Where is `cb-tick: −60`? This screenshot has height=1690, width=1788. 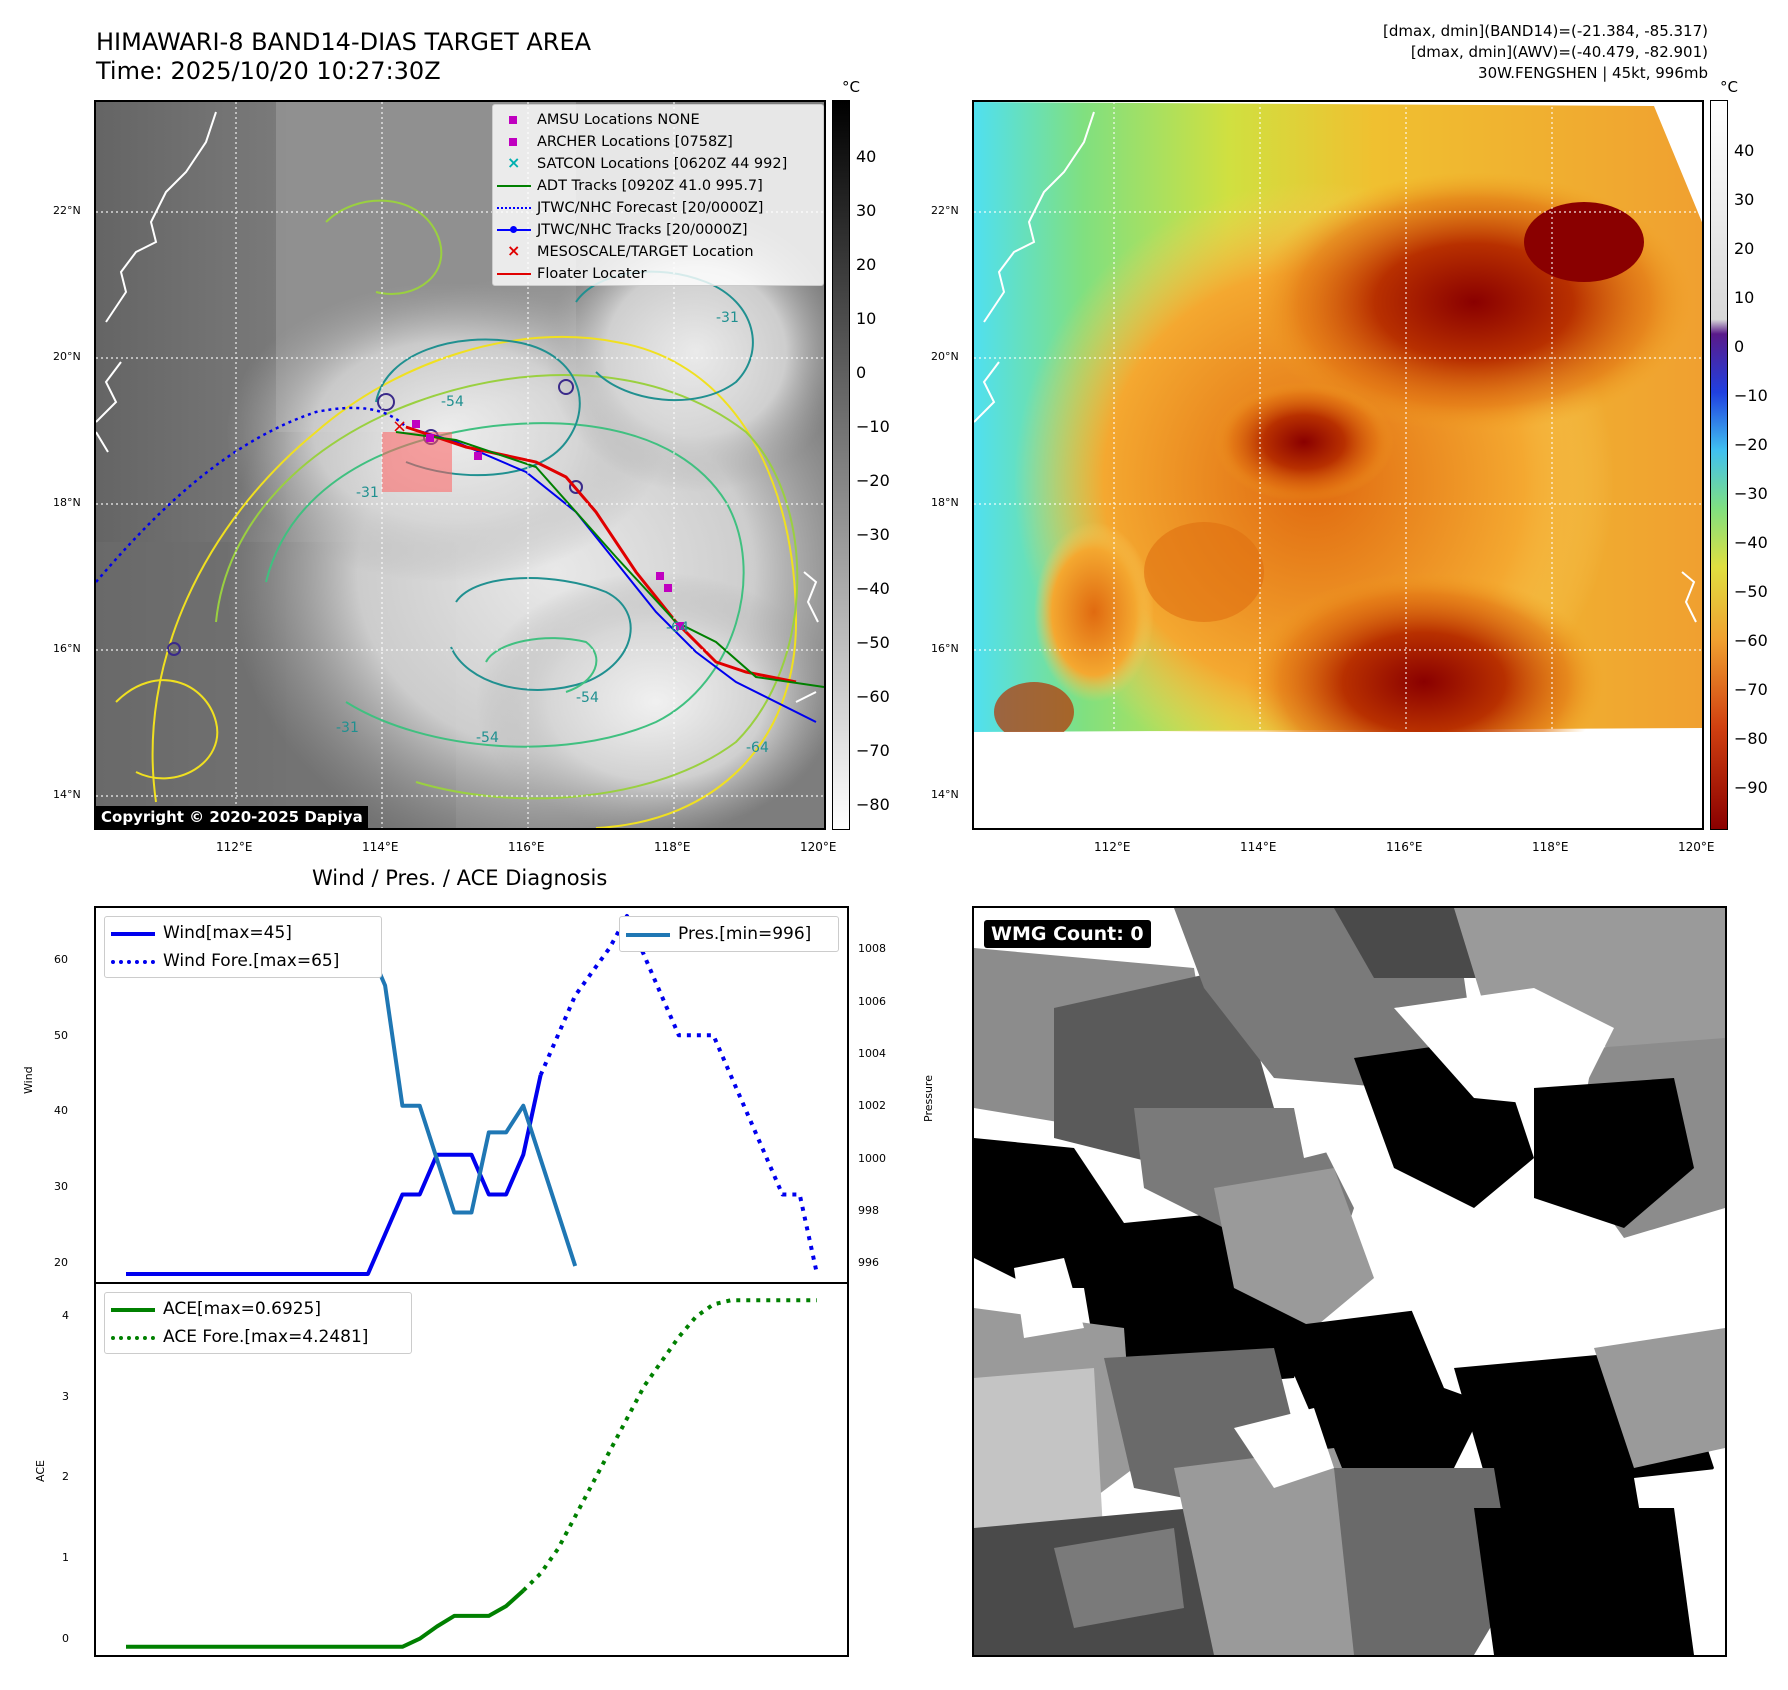
cb-tick: −60 is located at coordinates (1751, 640).